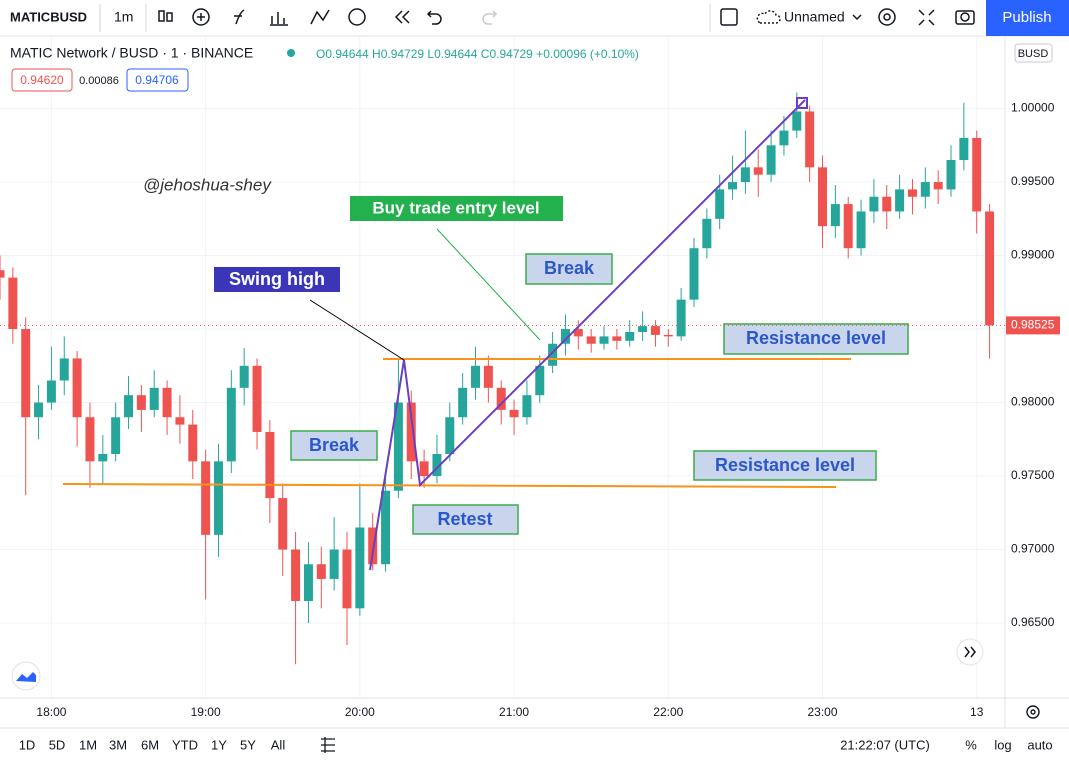 The image size is (1069, 774). What do you see at coordinates (1033, 325) in the screenshot?
I see `last-price-label: 0.98525` at bounding box center [1033, 325].